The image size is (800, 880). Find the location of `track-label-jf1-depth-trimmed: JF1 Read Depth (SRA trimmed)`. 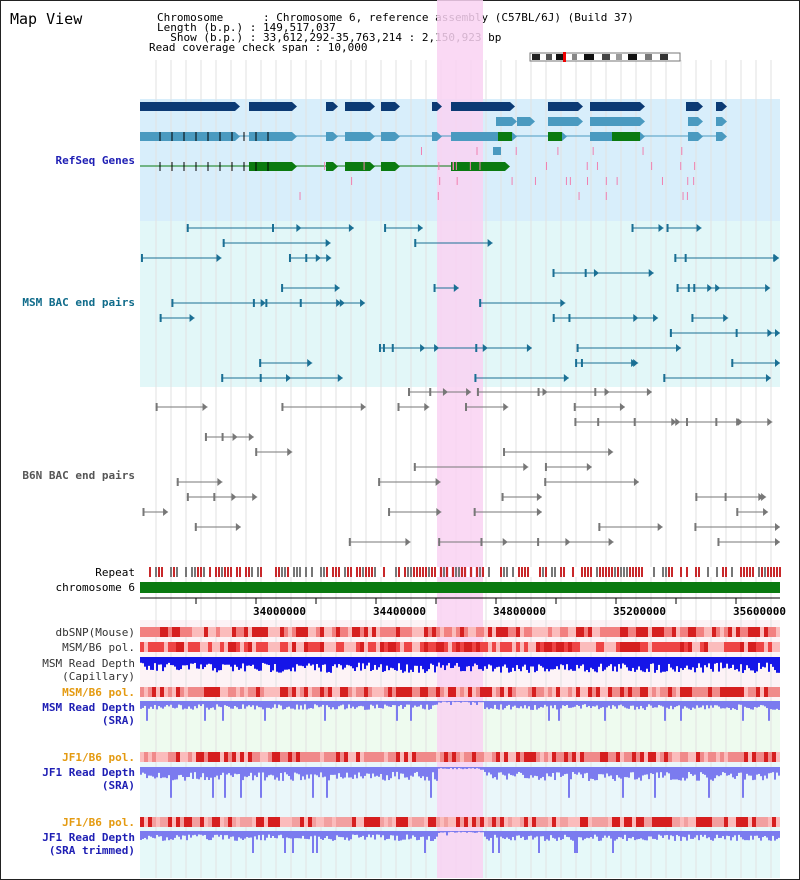

track-label-jf1-depth-trimmed: JF1 Read Depth (SRA trimmed) is located at coordinates (88, 844).